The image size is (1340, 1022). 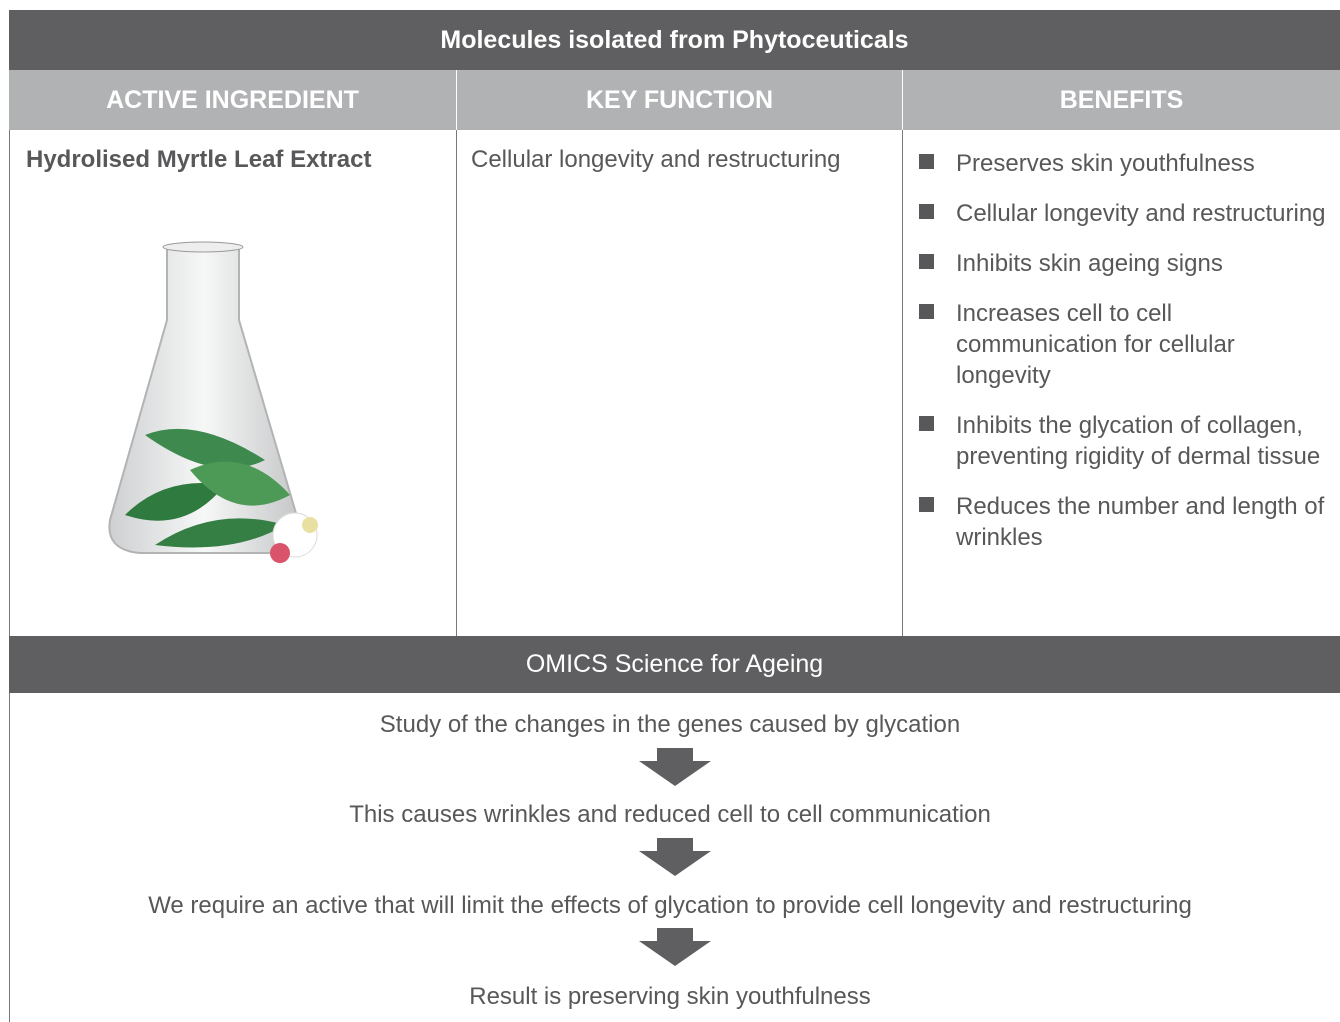 I want to click on column-header: BENEFITS, so click(x=1121, y=100).